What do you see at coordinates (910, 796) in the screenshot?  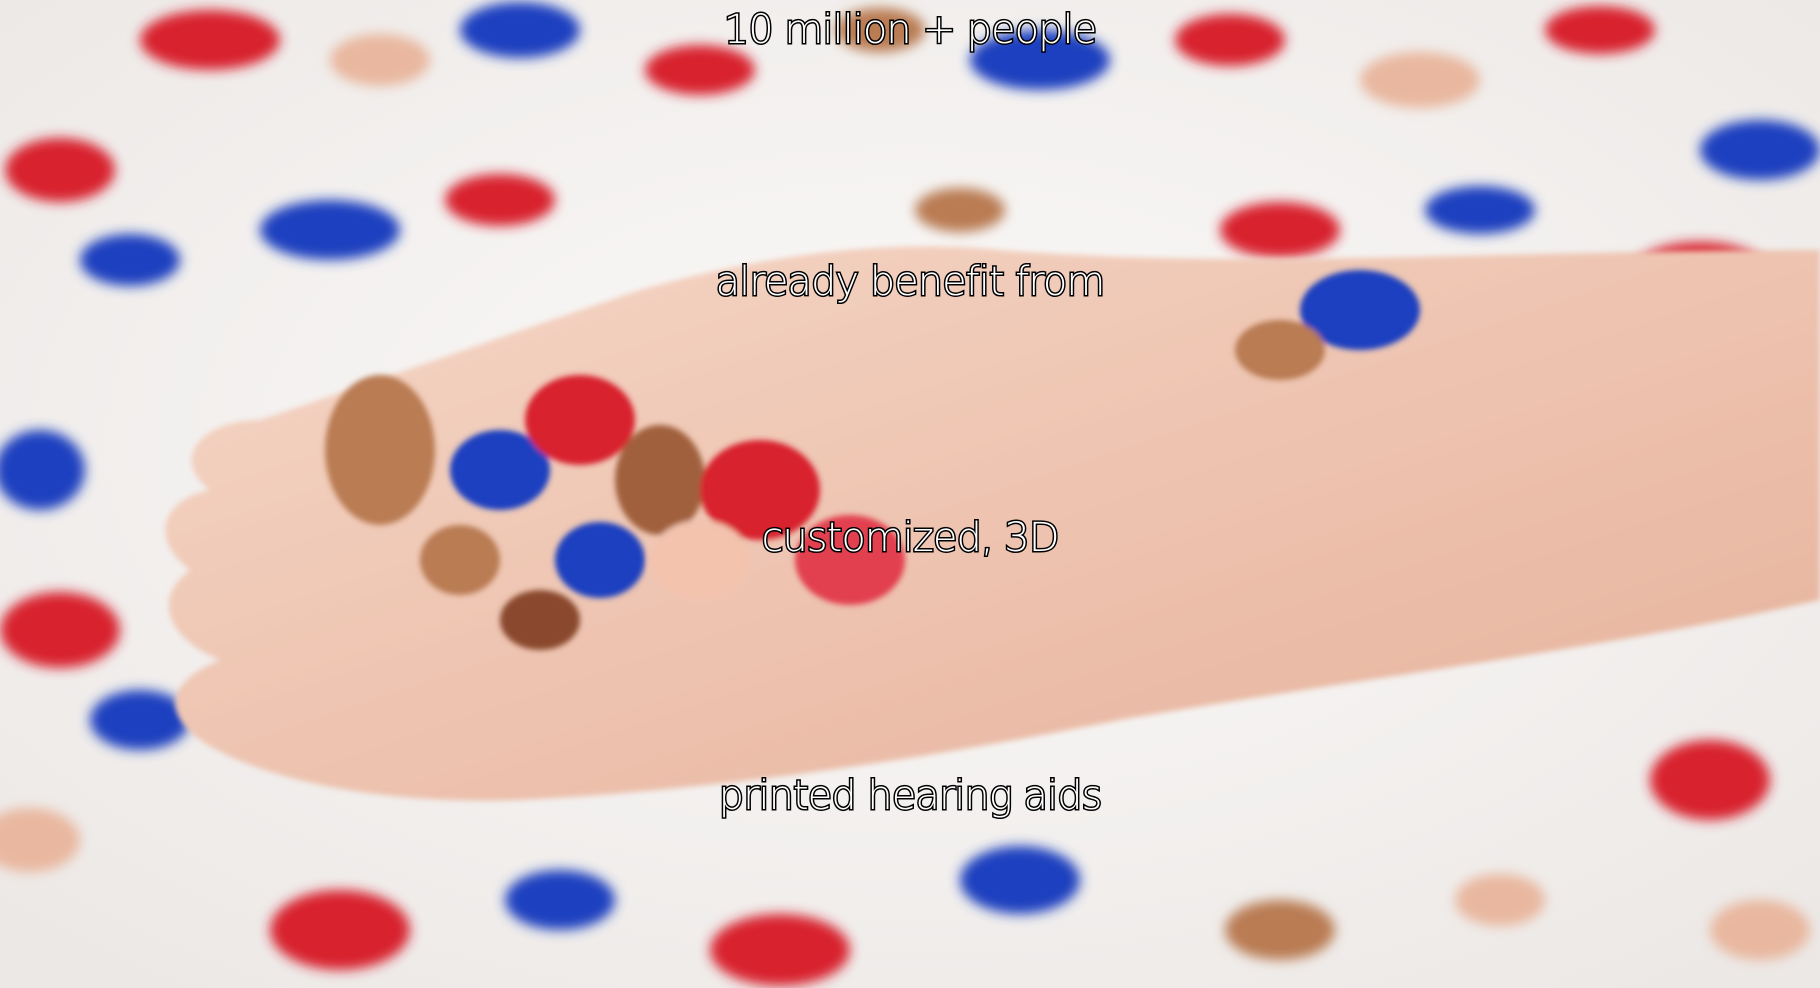 I see `headline-line-4: printed hearing aids` at bounding box center [910, 796].